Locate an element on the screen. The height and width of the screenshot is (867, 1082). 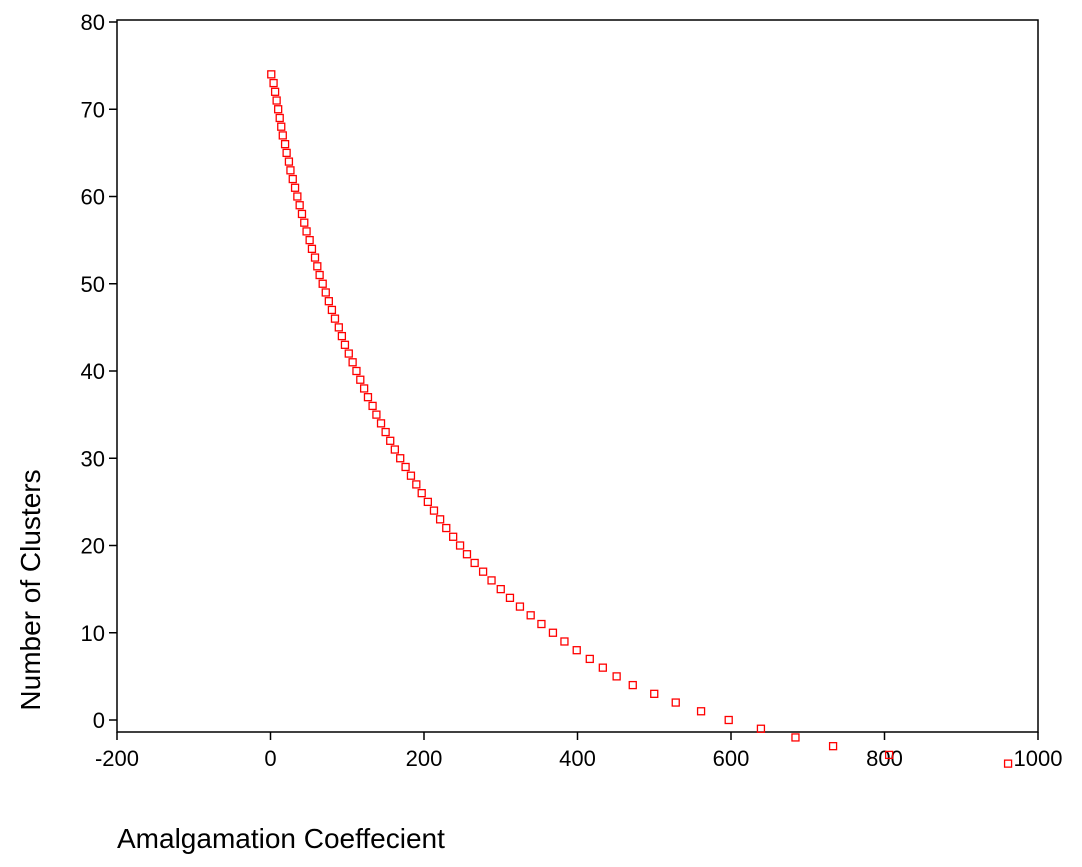
y-tick-label: 50 is located at coordinates (93, 284).